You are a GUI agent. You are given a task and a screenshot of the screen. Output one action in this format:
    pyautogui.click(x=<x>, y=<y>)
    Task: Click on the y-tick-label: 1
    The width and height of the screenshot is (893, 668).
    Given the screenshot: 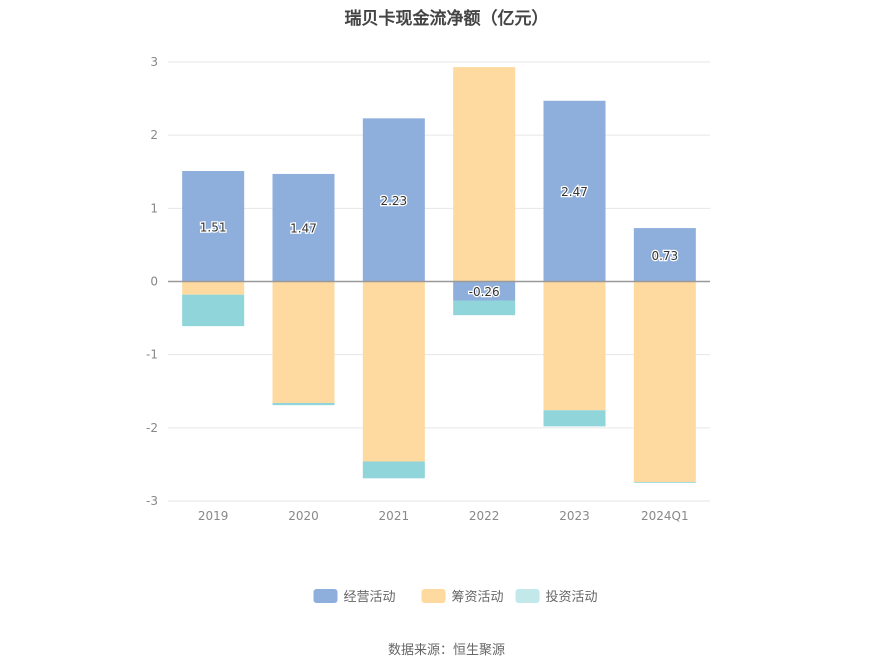 What is the action you would take?
    pyautogui.click(x=154, y=208)
    